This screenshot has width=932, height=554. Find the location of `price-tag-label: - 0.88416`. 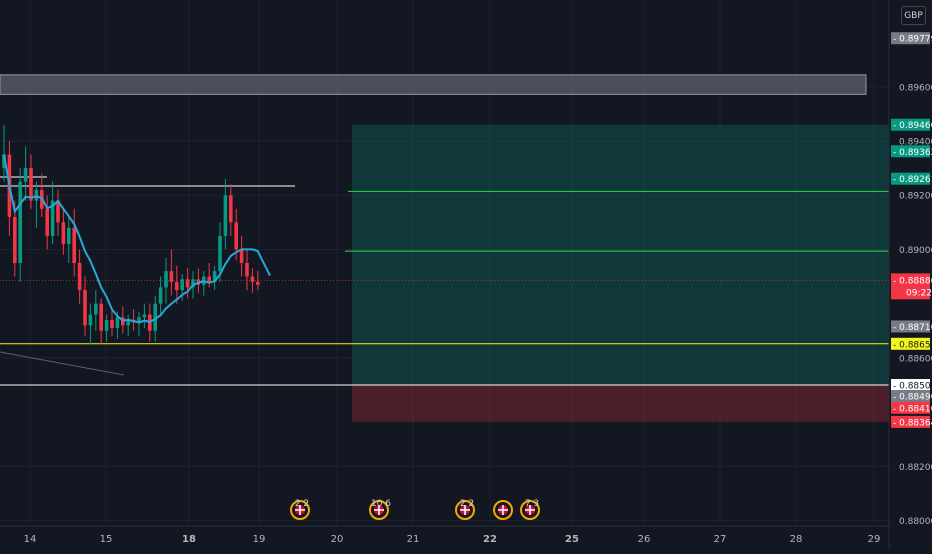

price-tag-label: - 0.88416 is located at coordinates (912, 409).